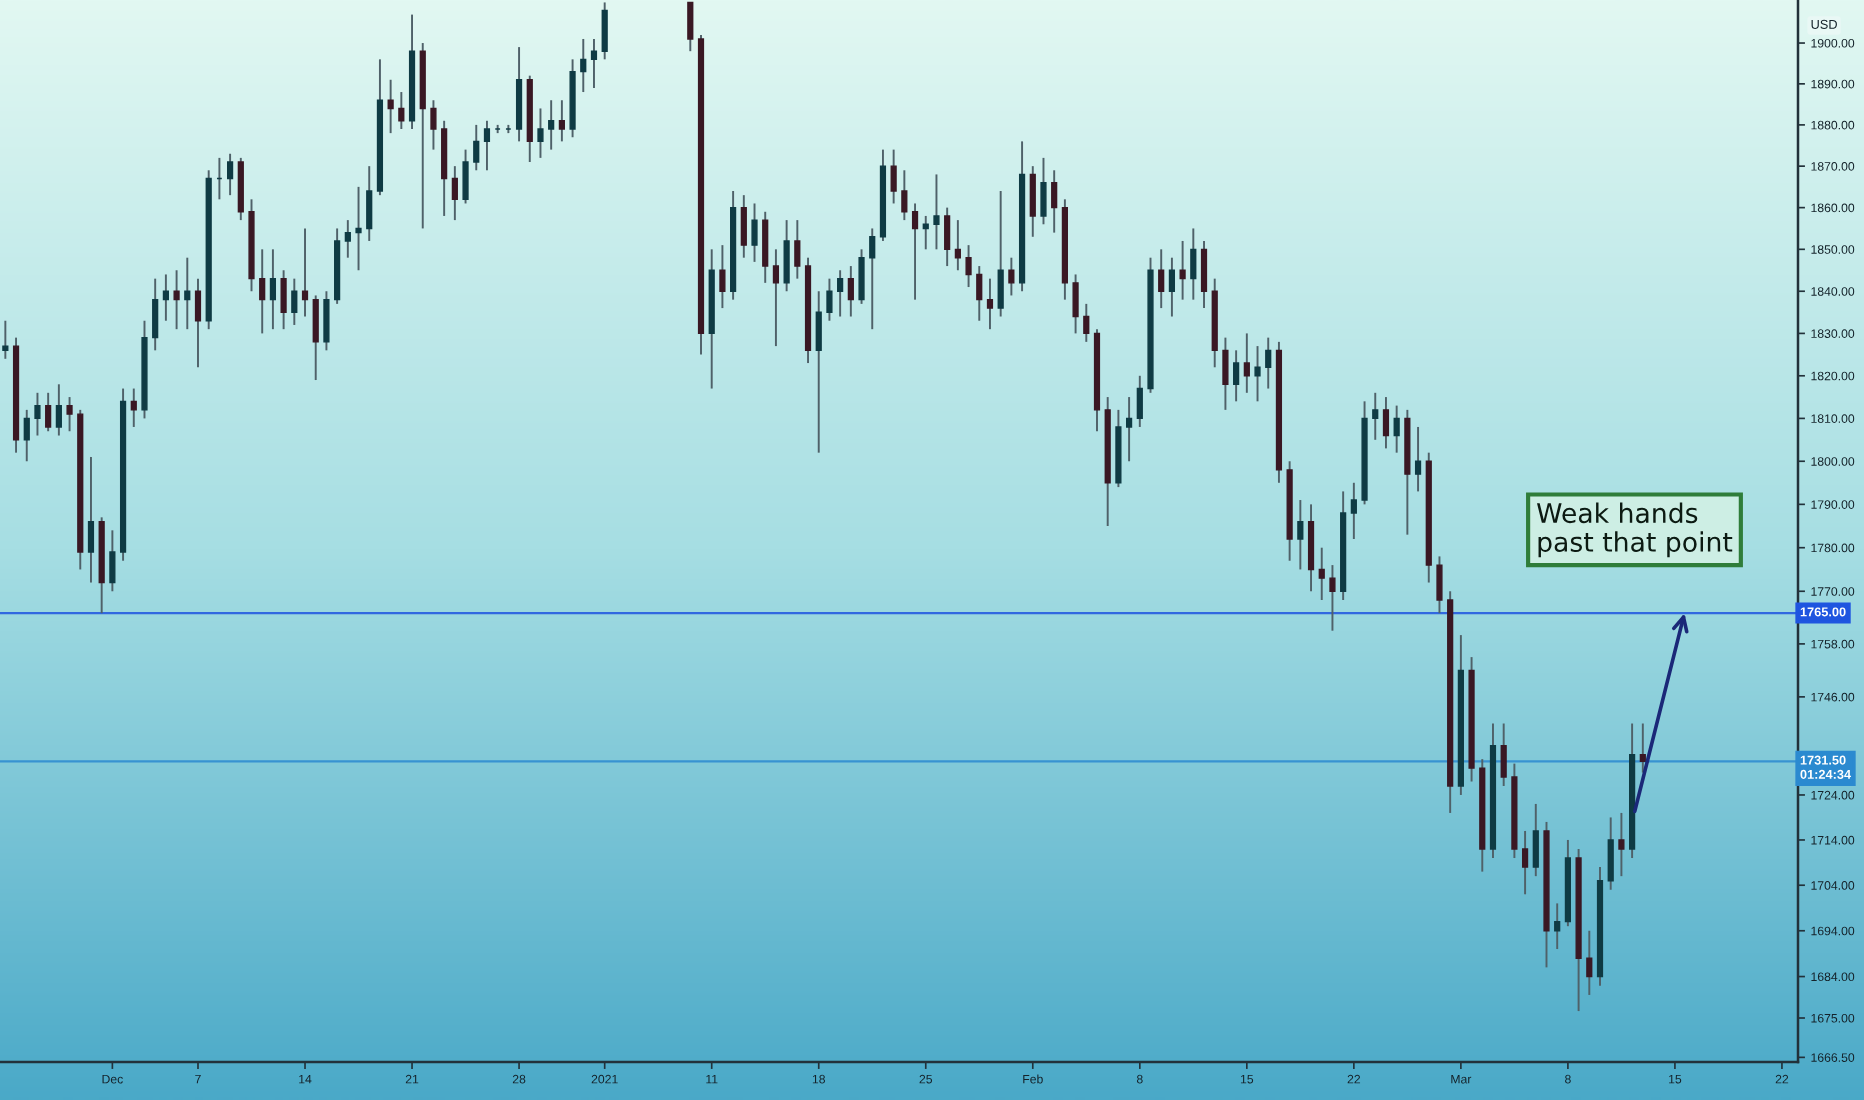  What do you see at coordinates (1635, 530) in the screenshot?
I see `annotation: Weak hands past that point` at bounding box center [1635, 530].